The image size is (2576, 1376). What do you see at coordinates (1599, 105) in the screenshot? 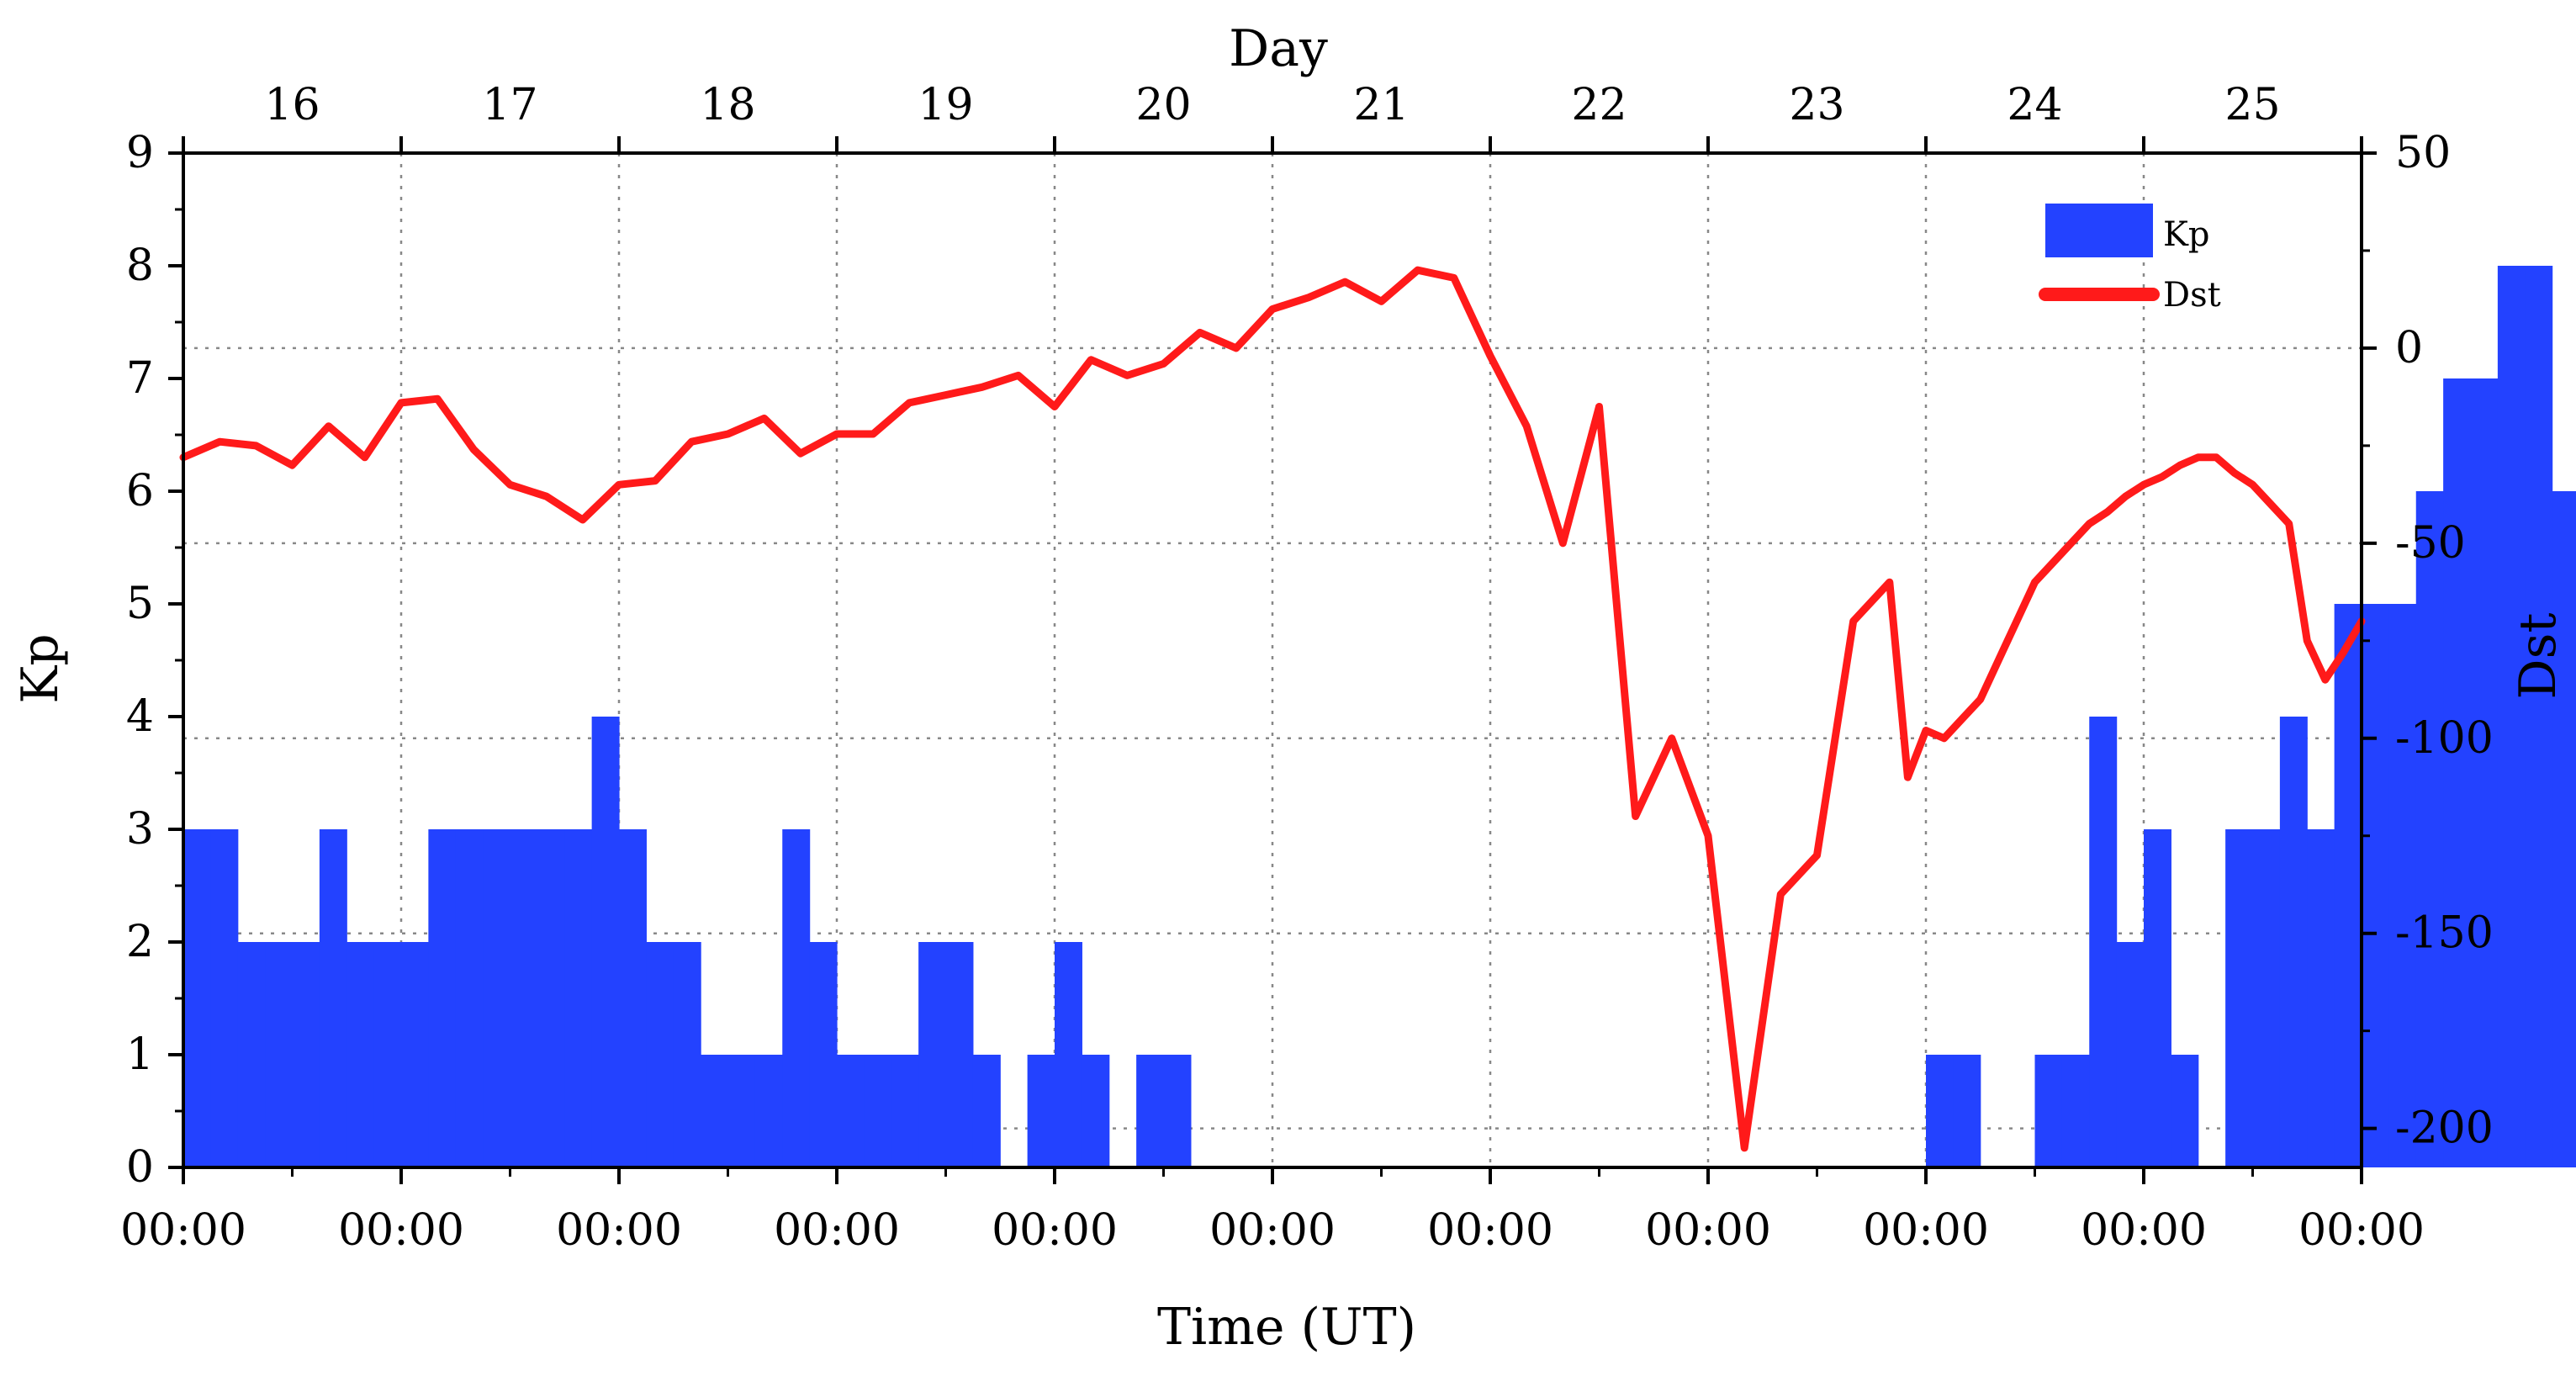
I see `day-tick-label: 22` at bounding box center [1599, 105].